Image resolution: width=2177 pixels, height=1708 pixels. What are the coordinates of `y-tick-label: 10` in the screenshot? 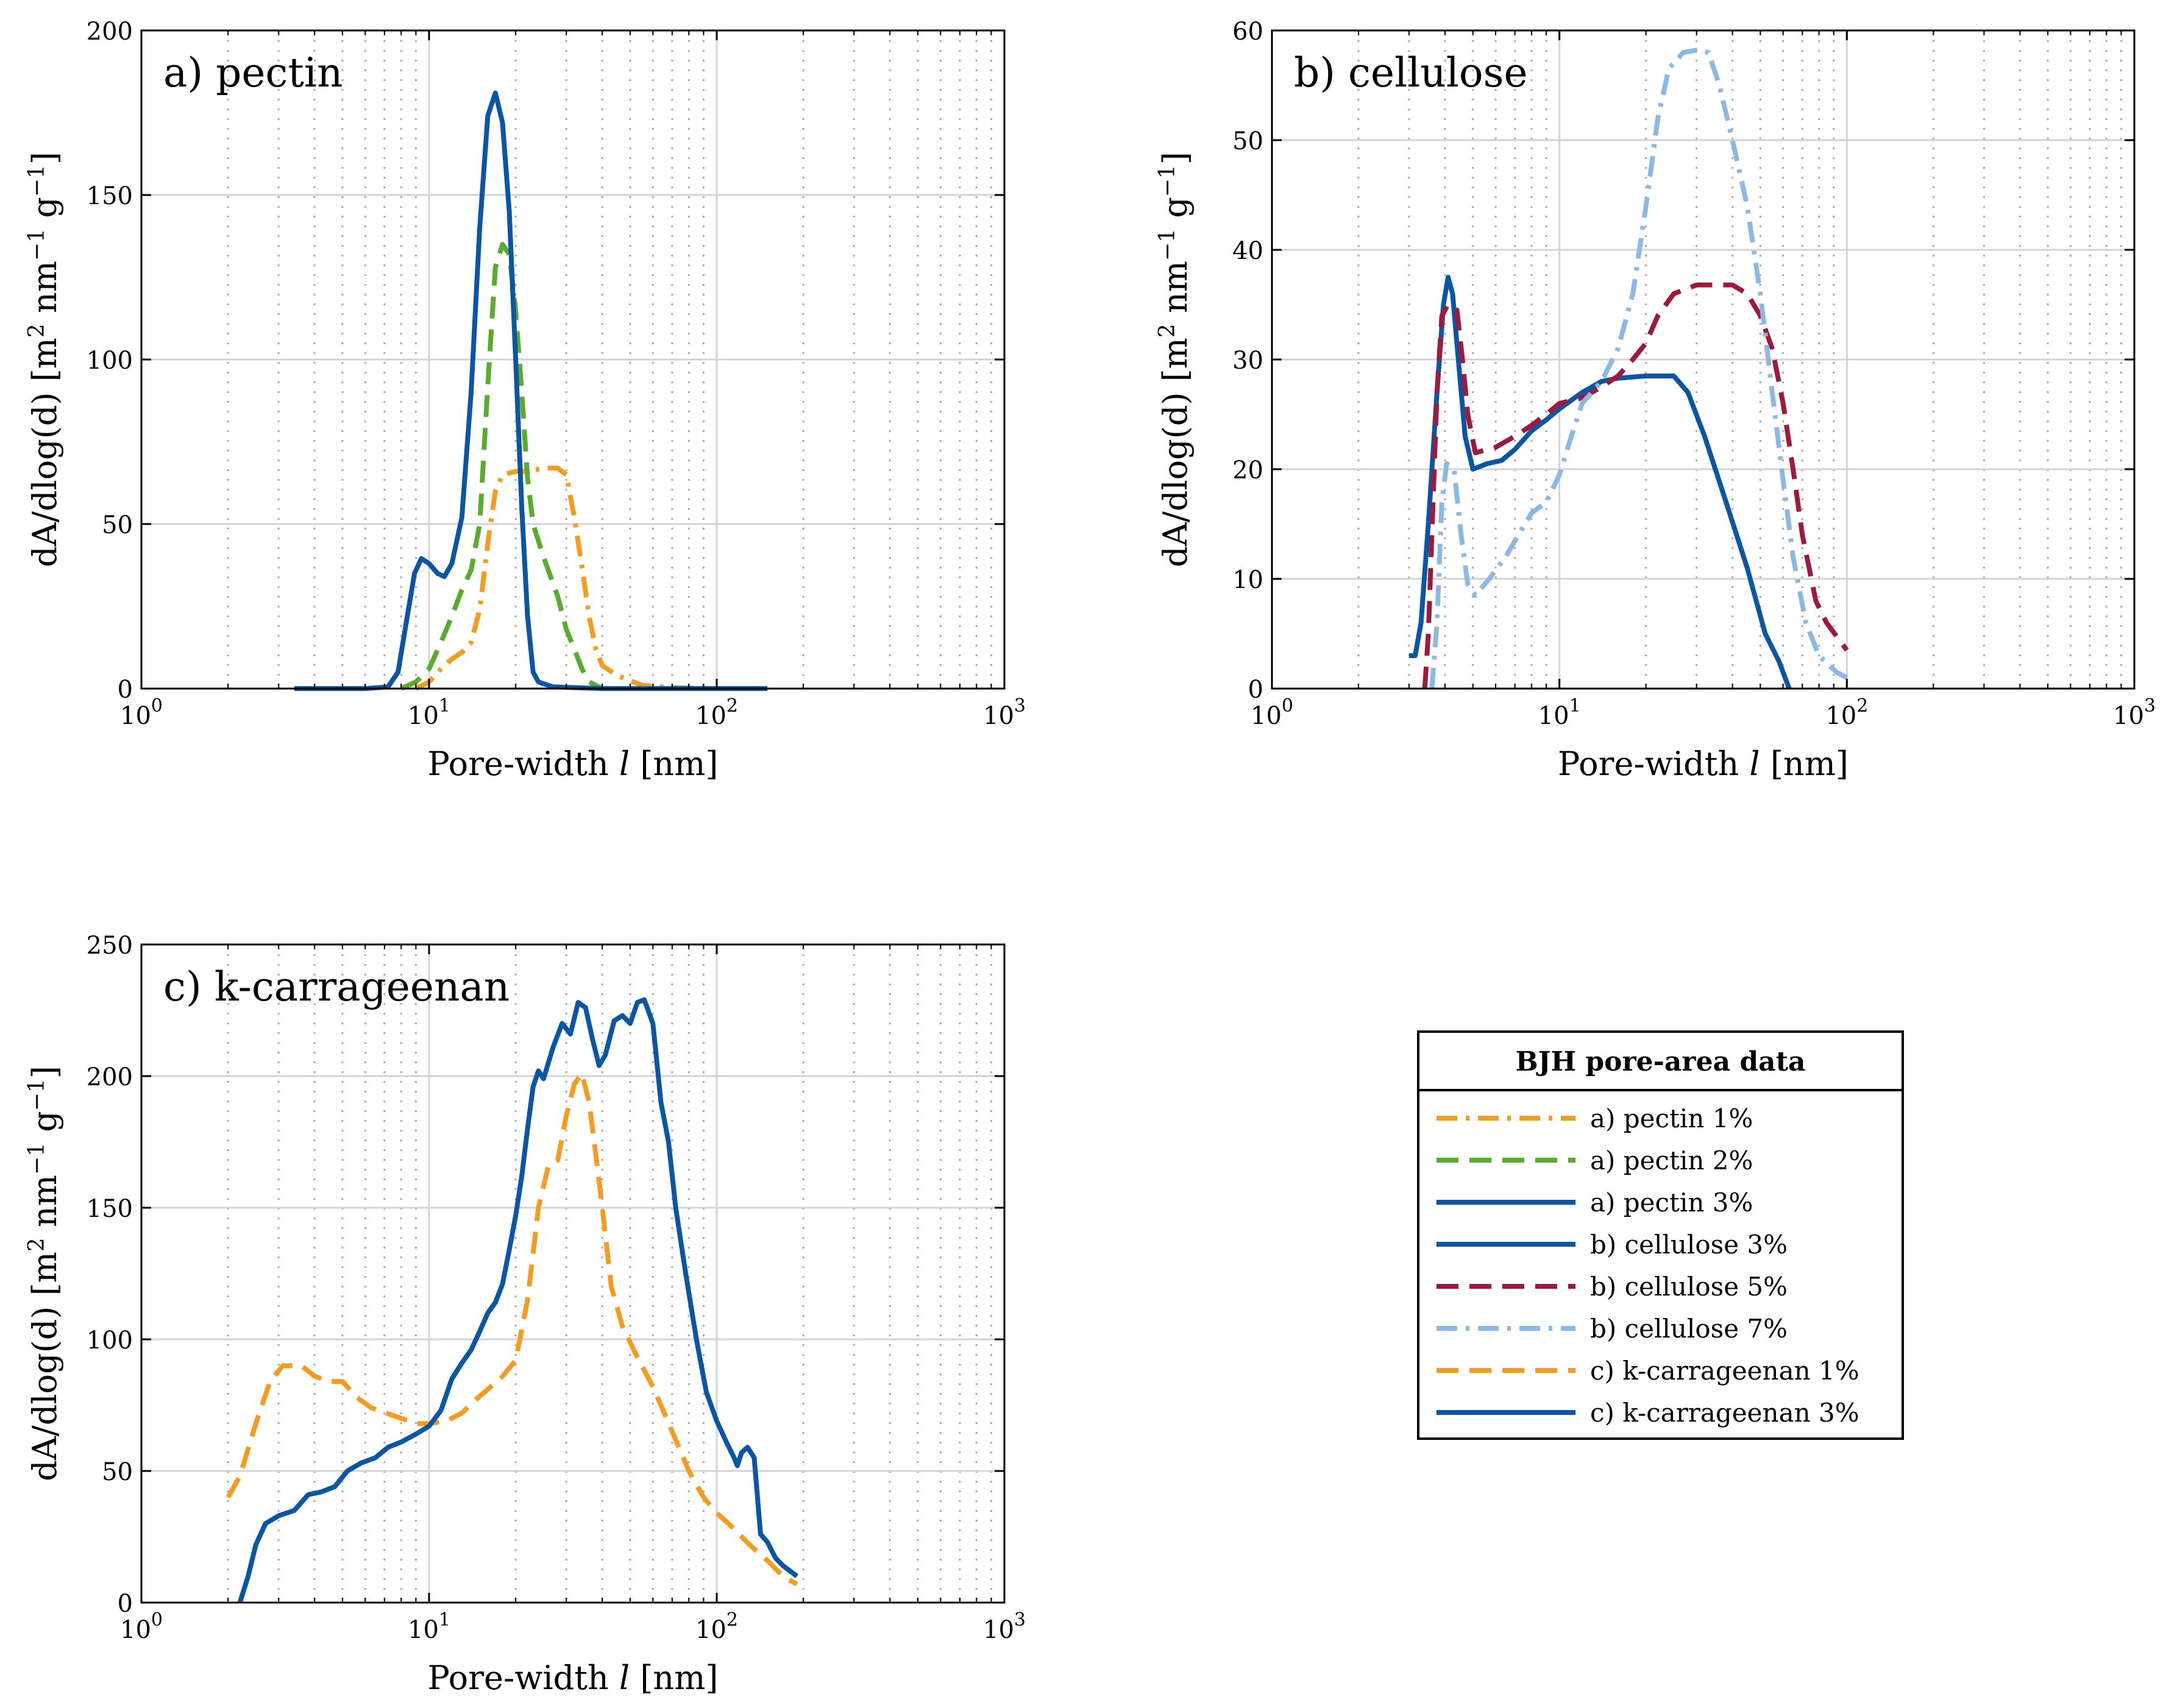 It's located at (1247, 580).